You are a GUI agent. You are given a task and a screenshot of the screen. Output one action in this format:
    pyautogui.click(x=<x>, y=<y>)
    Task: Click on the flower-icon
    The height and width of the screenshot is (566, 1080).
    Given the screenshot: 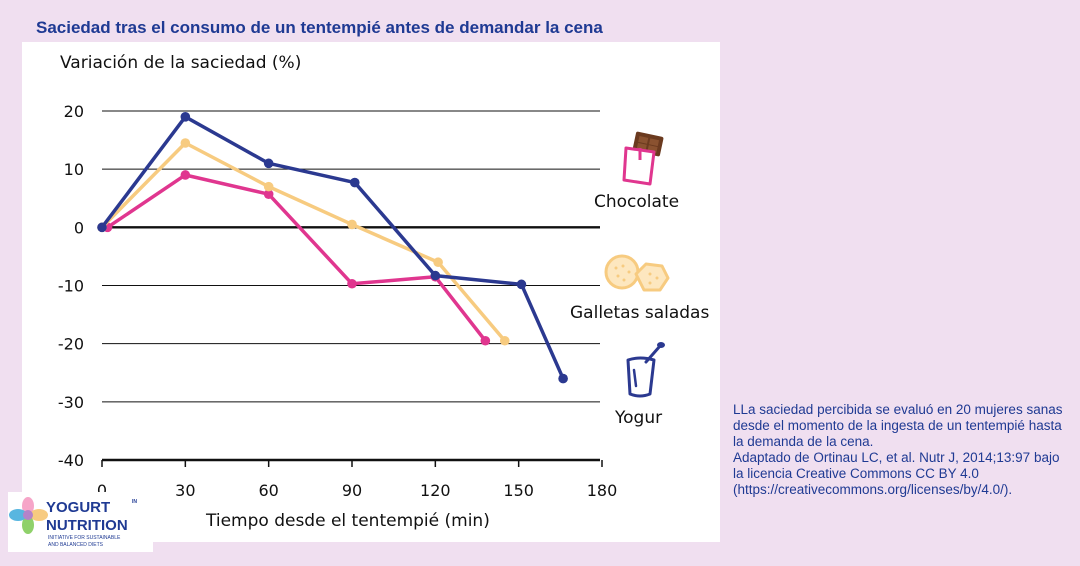 What is the action you would take?
    pyautogui.click(x=28, y=515)
    